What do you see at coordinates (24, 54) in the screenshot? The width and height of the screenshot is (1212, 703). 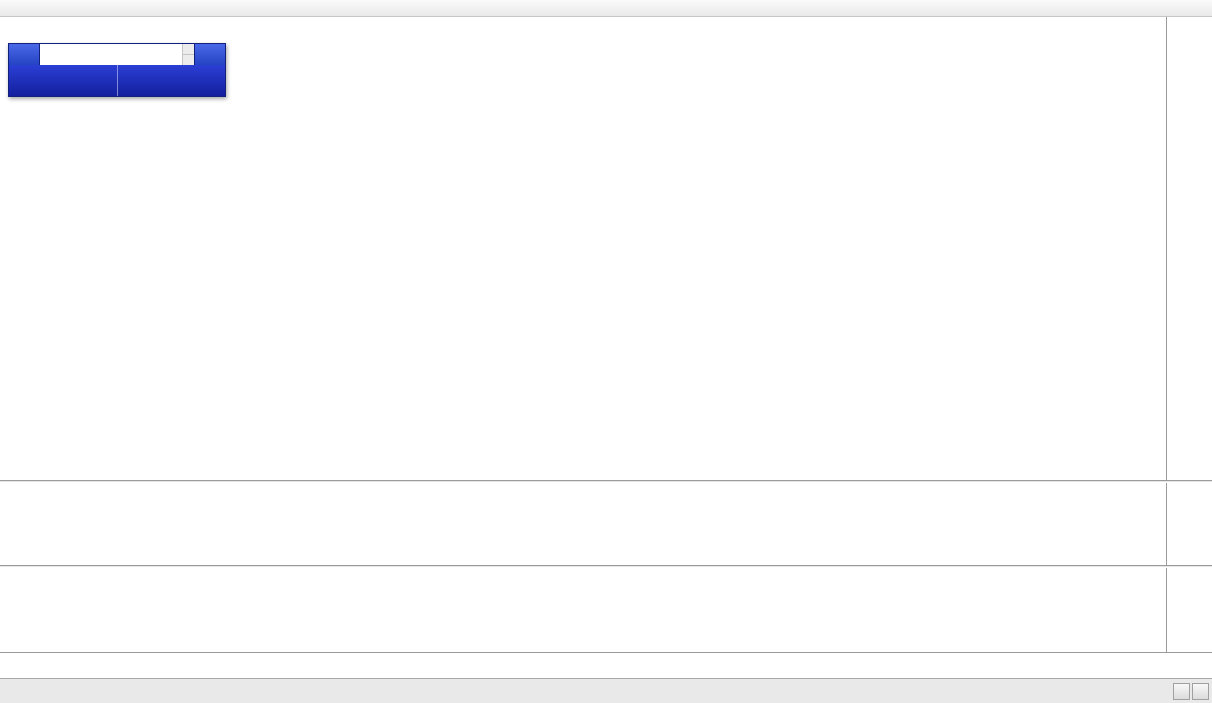 I see `sell-button` at bounding box center [24, 54].